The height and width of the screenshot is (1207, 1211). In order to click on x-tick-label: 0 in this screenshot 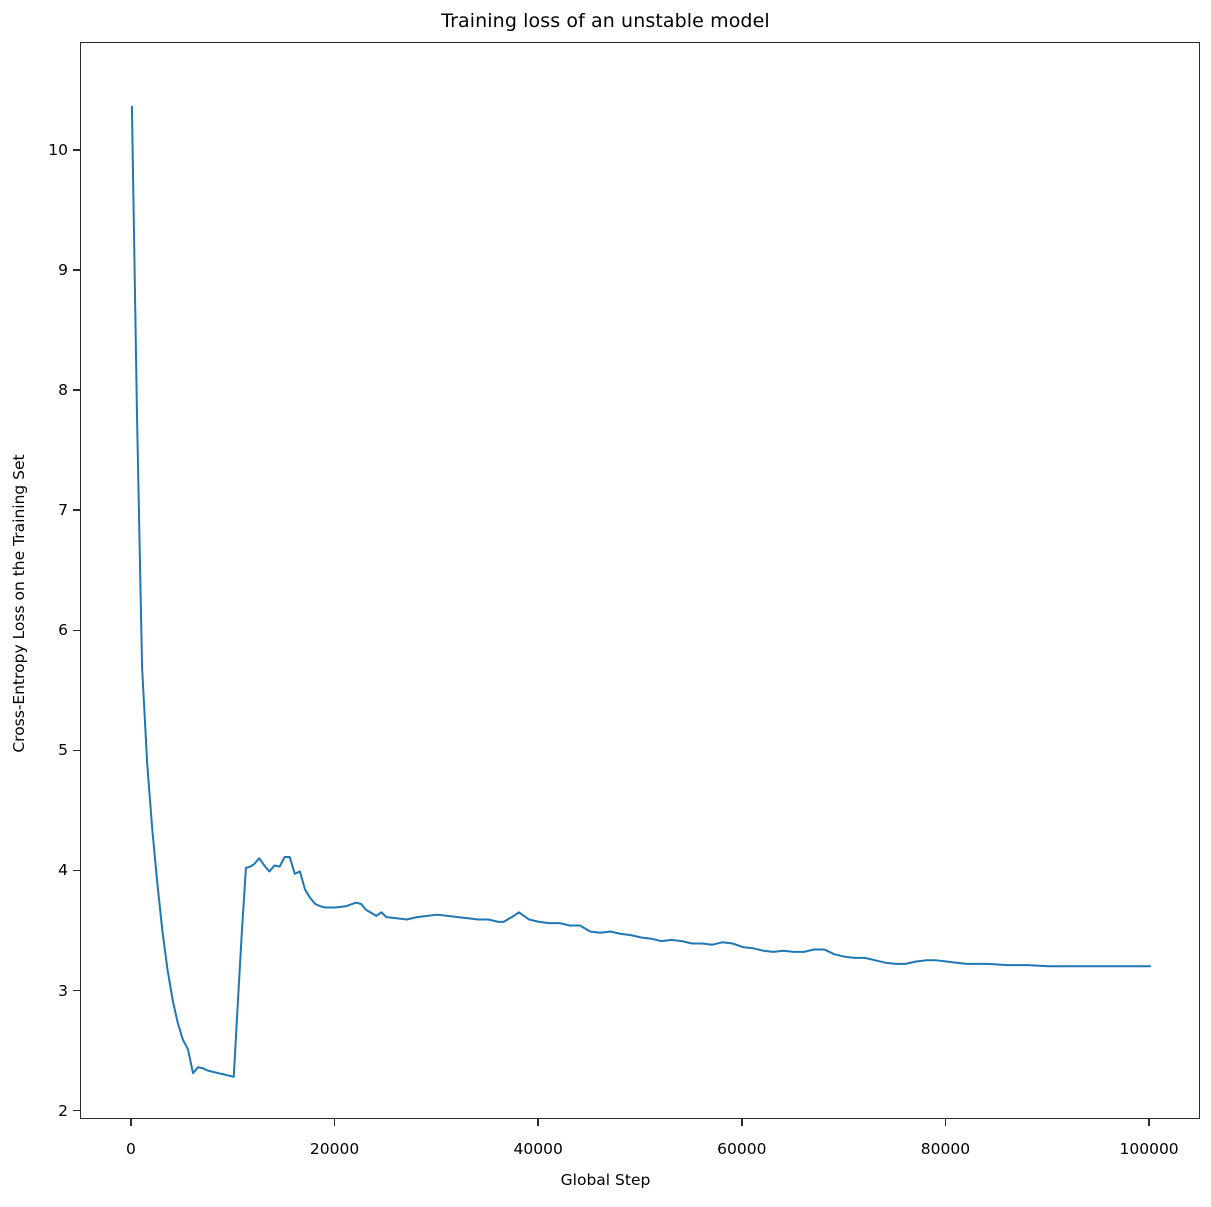, I will do `click(130, 1149)`.